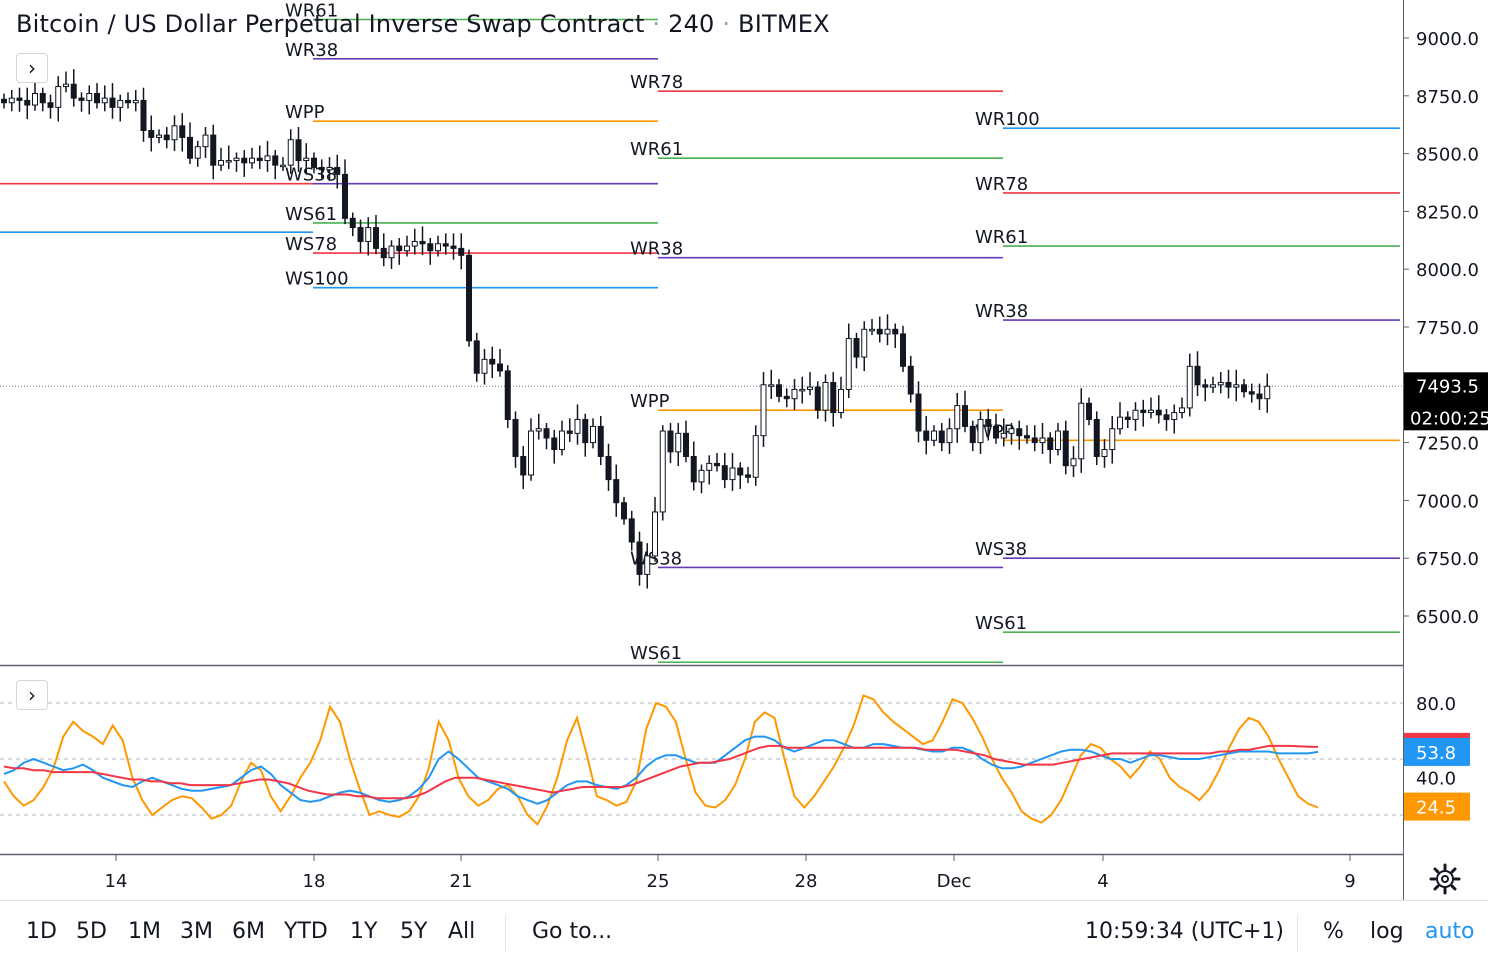 The width and height of the screenshot is (1488, 966). What do you see at coordinates (1001, 549) in the screenshot?
I see `pivot-label: WS38` at bounding box center [1001, 549].